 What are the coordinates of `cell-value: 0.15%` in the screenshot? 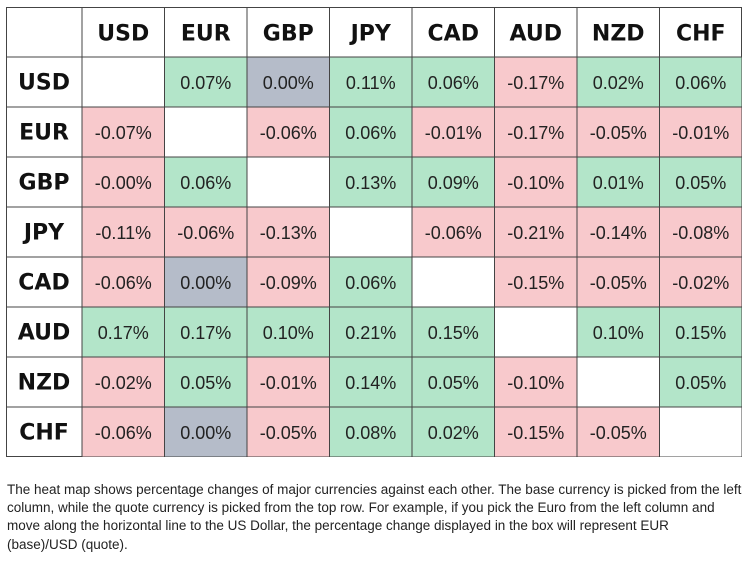 It's located at (700, 333).